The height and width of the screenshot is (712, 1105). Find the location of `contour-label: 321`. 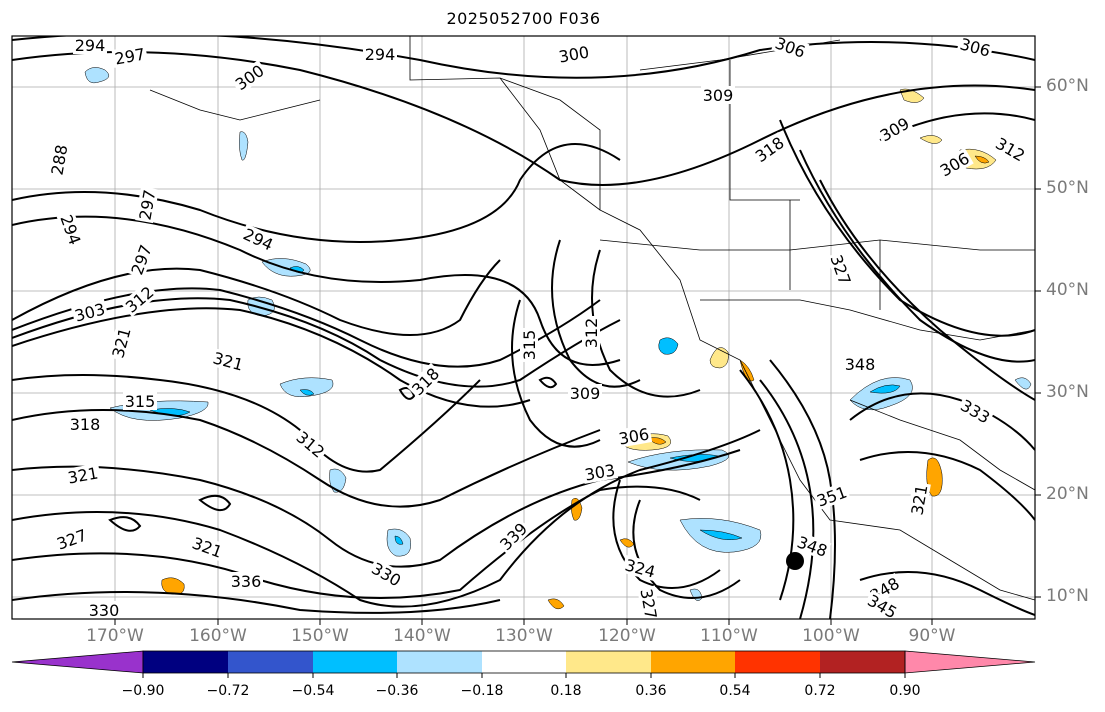

contour-label: 321 is located at coordinates (919, 500).